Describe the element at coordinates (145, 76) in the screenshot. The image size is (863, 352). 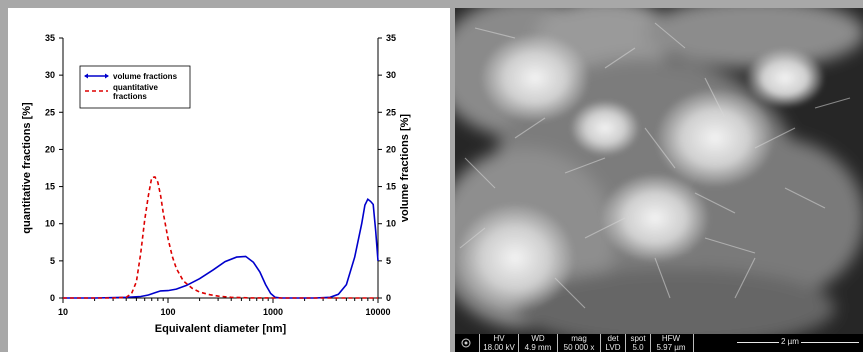
I see `legend-volume-label: volume fractions` at that location.